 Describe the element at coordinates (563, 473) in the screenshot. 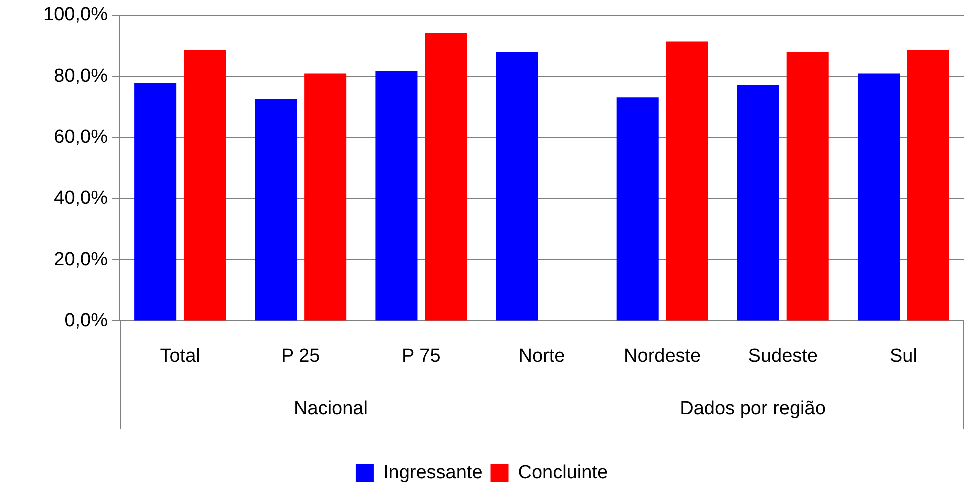

I see `legend-label: Concluinte` at that location.